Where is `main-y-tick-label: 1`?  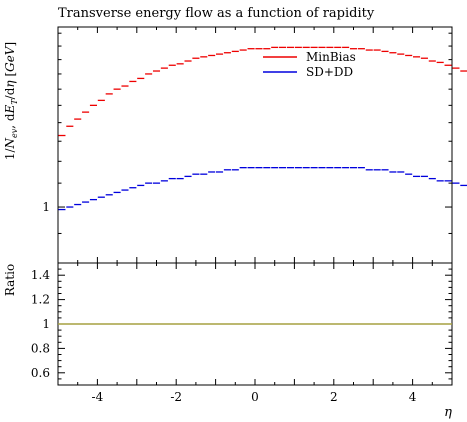 main-y-tick-label: 1 is located at coordinates (46, 207).